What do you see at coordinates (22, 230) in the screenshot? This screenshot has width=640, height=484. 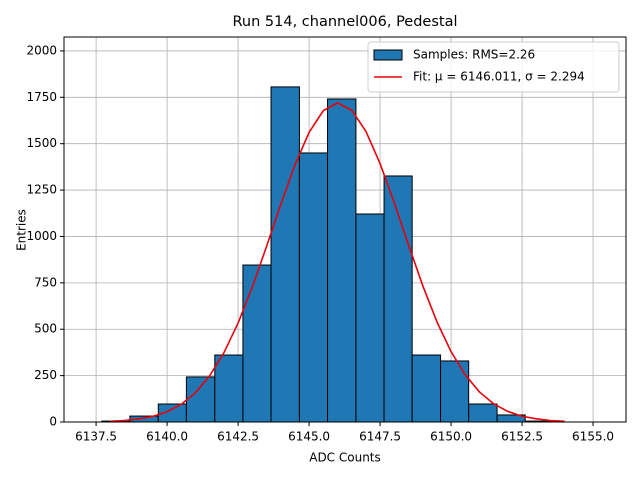 I see `y-axis-label: Entries` at bounding box center [22, 230].